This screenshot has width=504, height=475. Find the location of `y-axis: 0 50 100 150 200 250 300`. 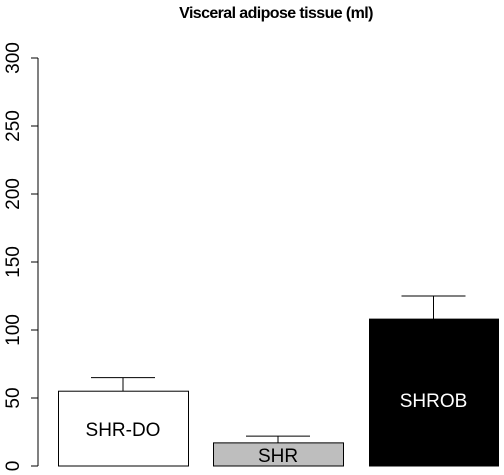

y-axis: 0 50 100 150 200 250 300 is located at coordinates (21, 257).